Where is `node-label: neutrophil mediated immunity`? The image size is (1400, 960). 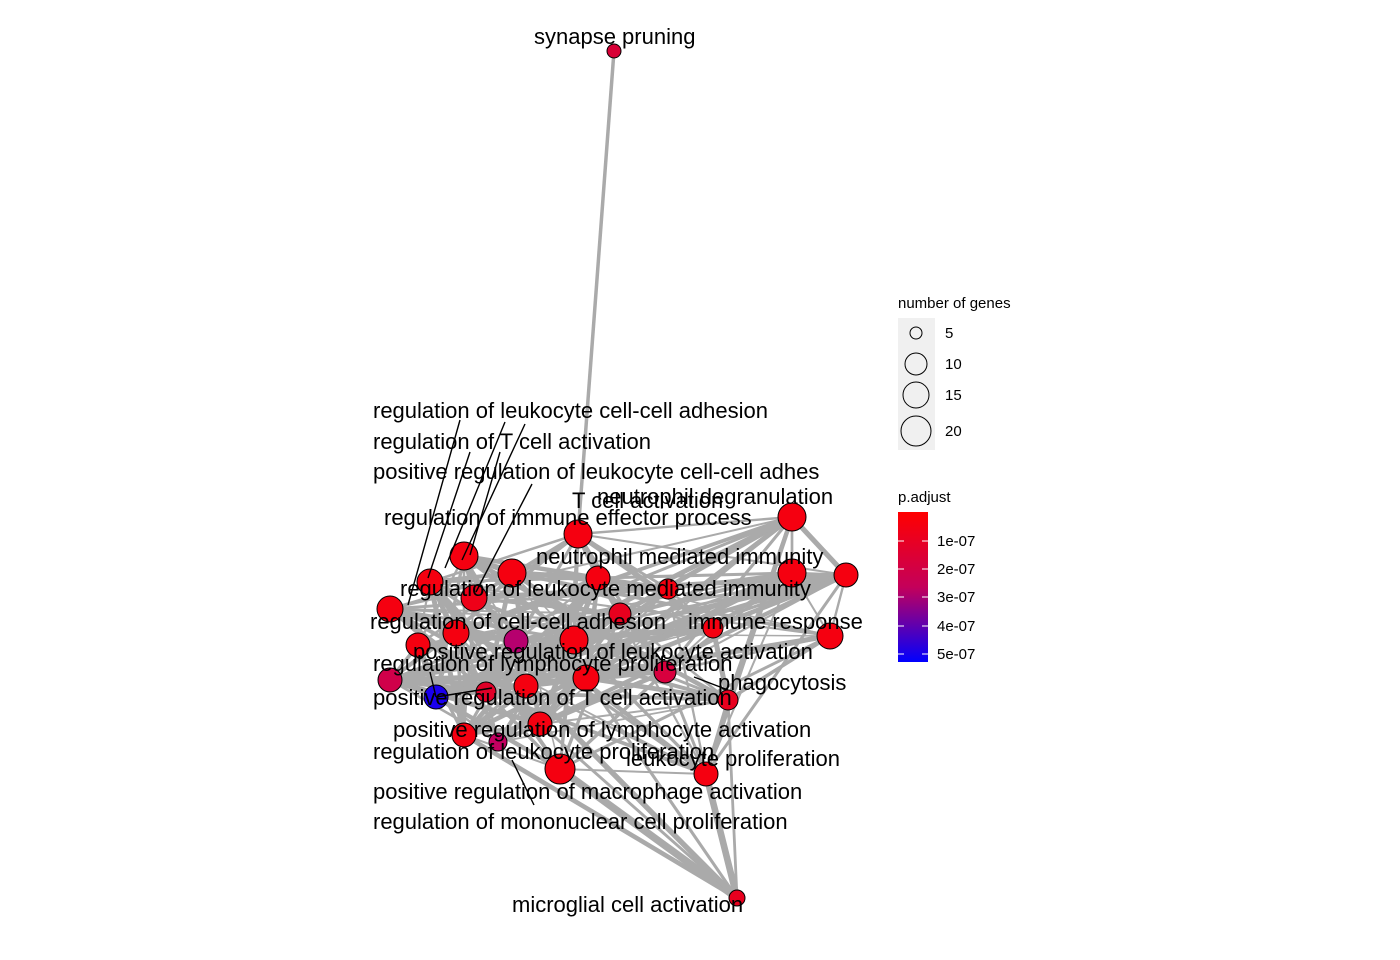
node-label: neutrophil mediated immunity is located at coordinates (679, 556).